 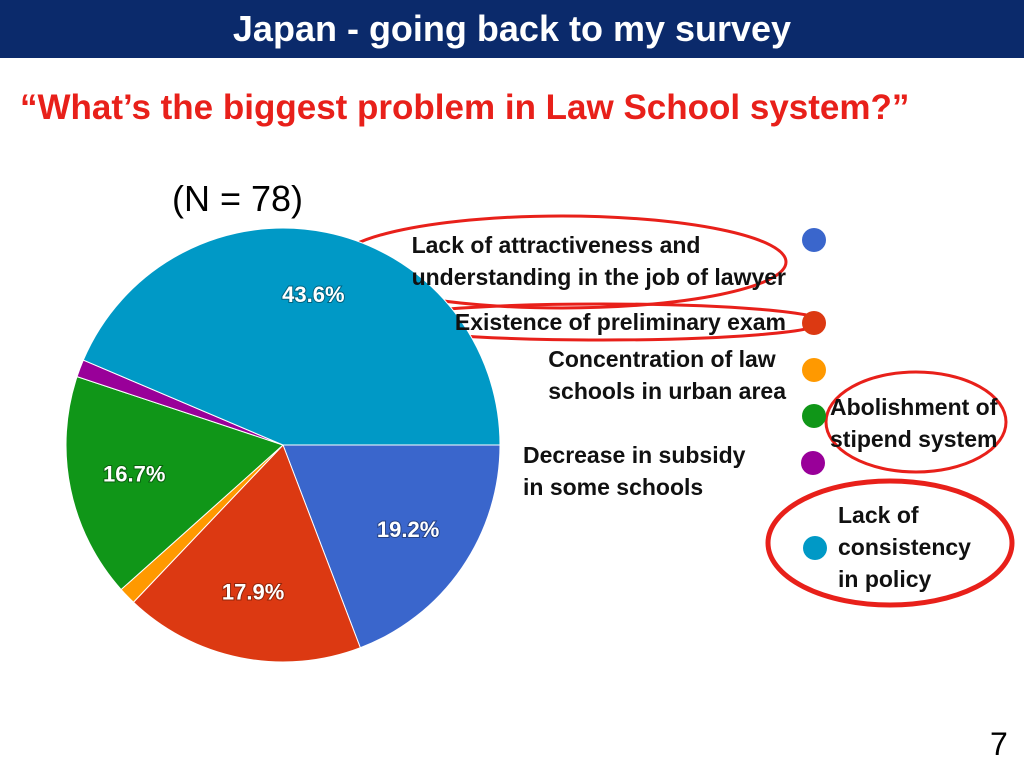 What do you see at coordinates (408, 529) in the screenshot?
I see `slice-label: 19.2%` at bounding box center [408, 529].